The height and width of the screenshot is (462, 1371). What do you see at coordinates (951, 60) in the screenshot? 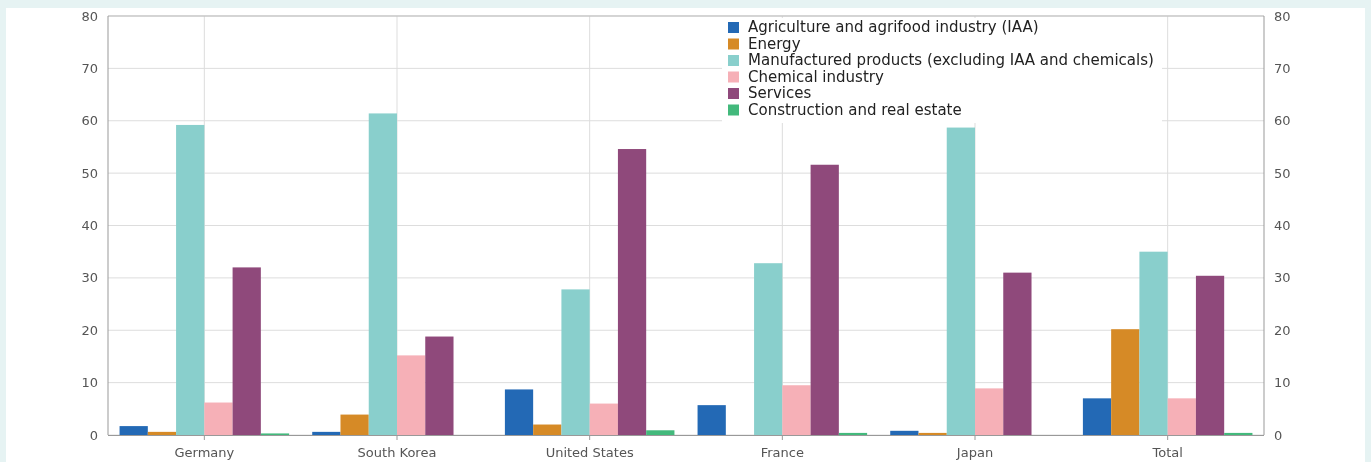
I see `legend-label: Manufactured products (excluding IAA and chemicals)` at bounding box center [951, 60].